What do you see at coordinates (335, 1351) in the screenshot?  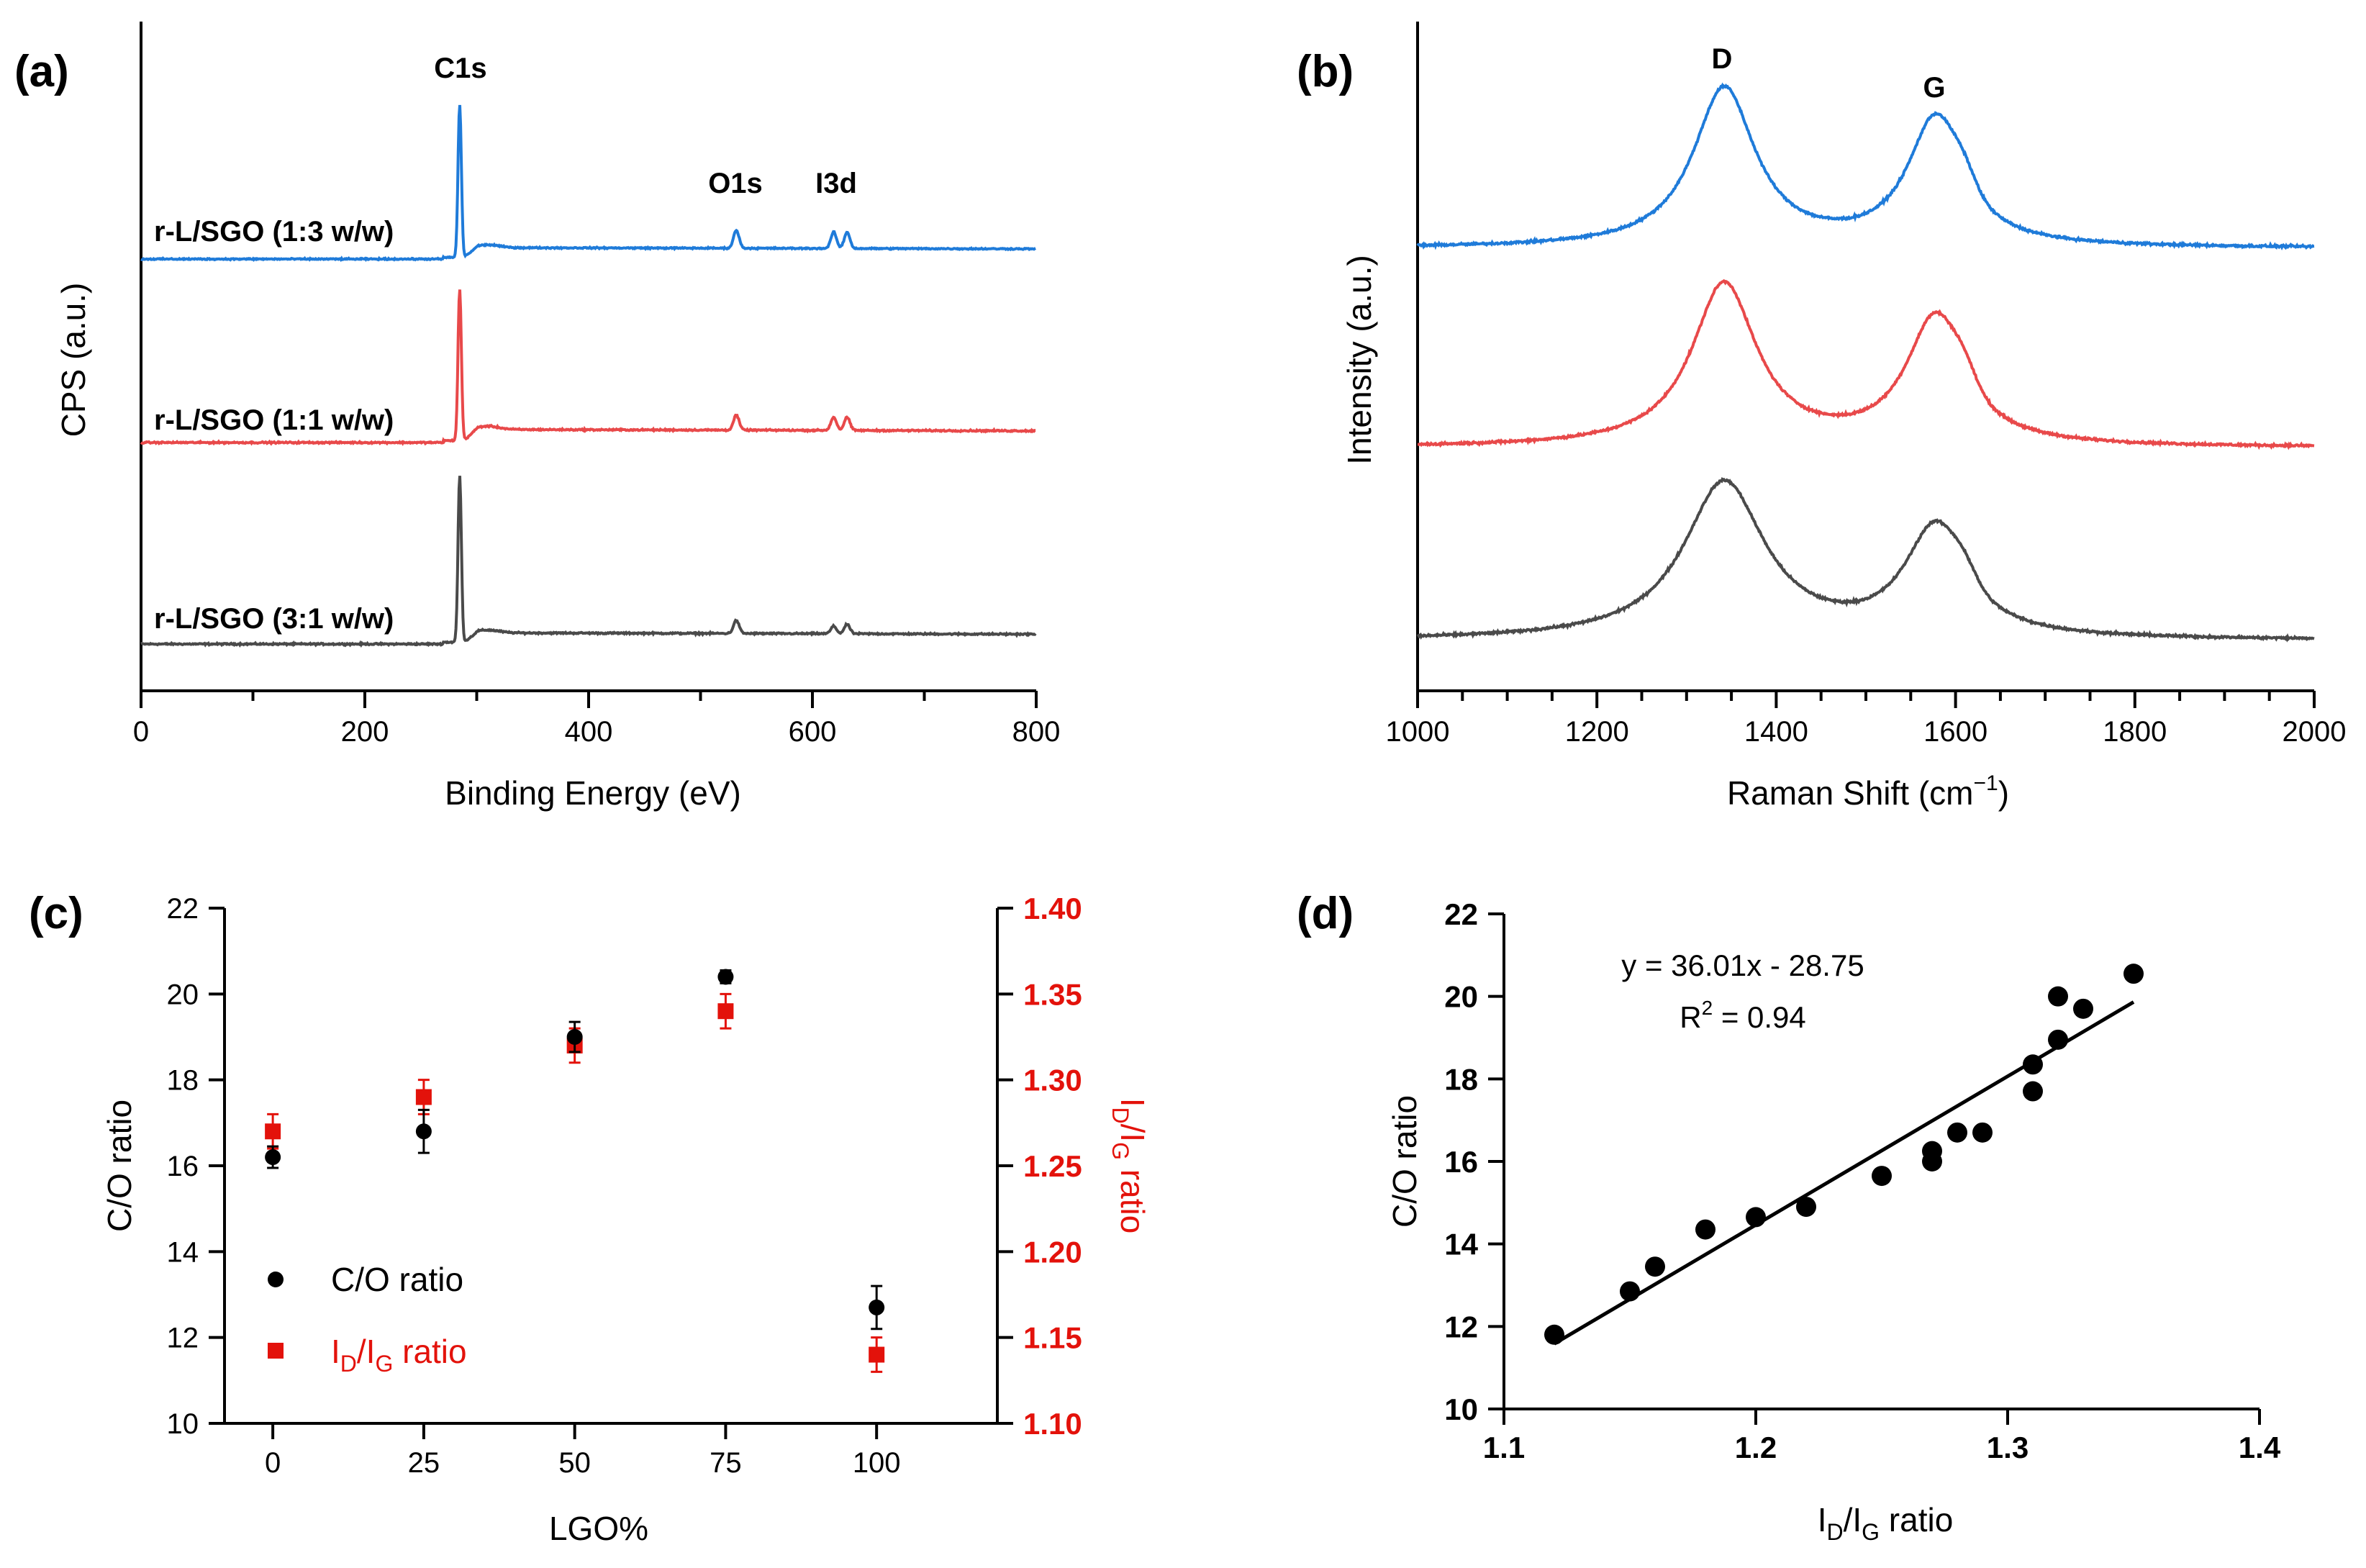 I see `legend-idig-i: I` at bounding box center [335, 1351].